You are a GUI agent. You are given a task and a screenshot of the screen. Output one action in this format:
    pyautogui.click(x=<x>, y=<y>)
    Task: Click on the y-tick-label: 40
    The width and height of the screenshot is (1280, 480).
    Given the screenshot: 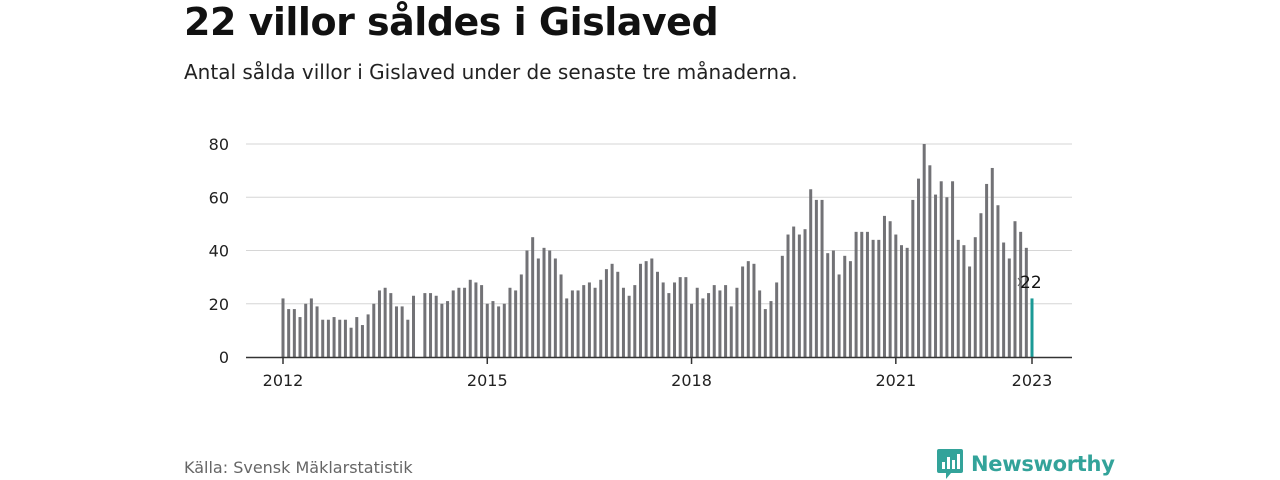 What is the action you would take?
    pyautogui.click(x=219, y=251)
    